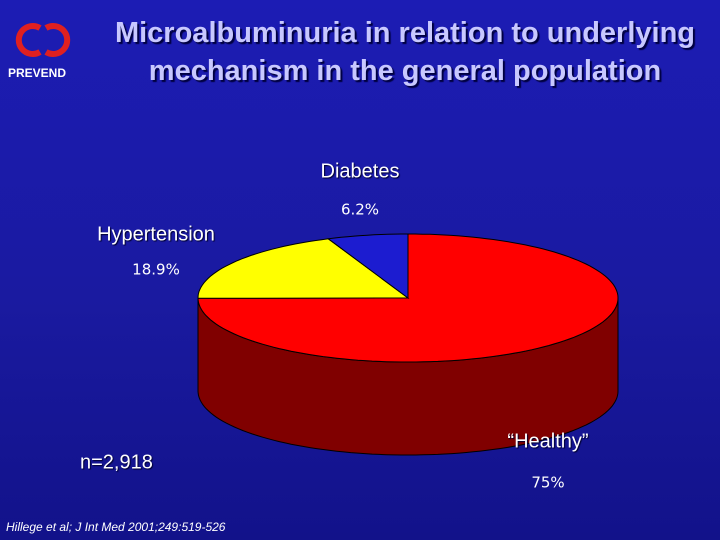  Describe the element at coordinates (156, 270) in the screenshot. I see `value-label: 18.9%` at that location.